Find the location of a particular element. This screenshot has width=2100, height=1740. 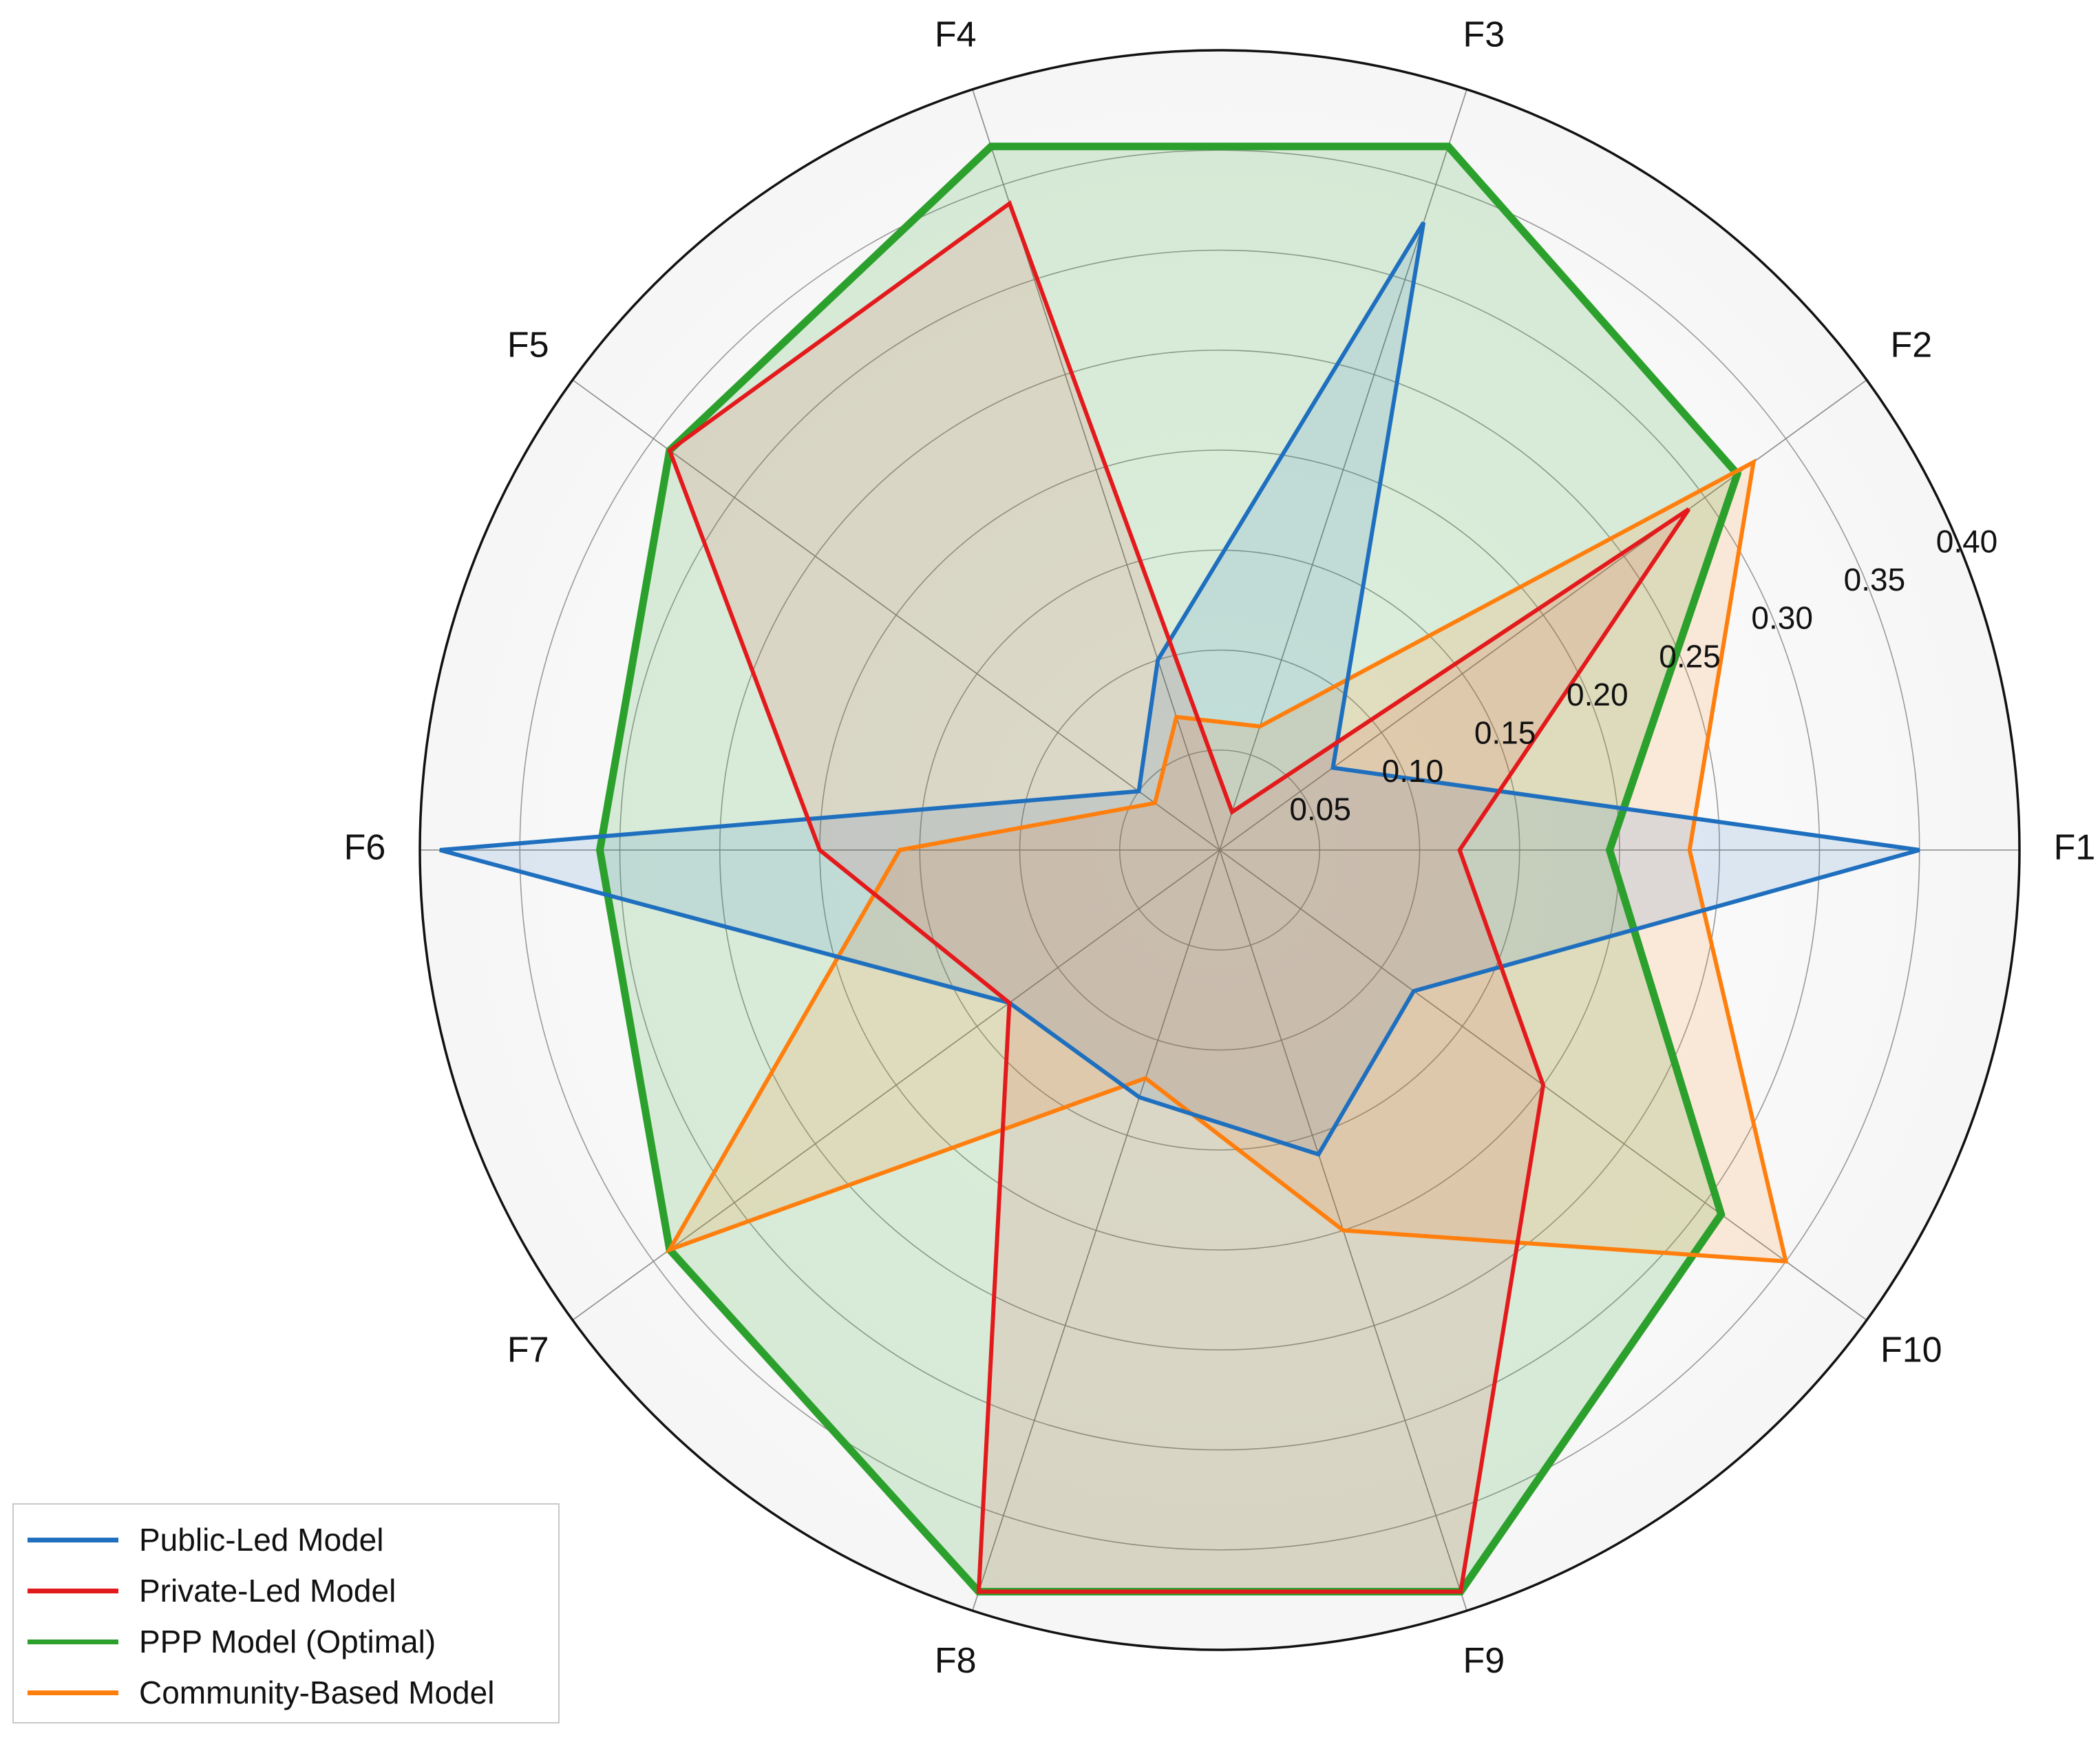

axis-label-f4: F4 is located at coordinates (956, 35).